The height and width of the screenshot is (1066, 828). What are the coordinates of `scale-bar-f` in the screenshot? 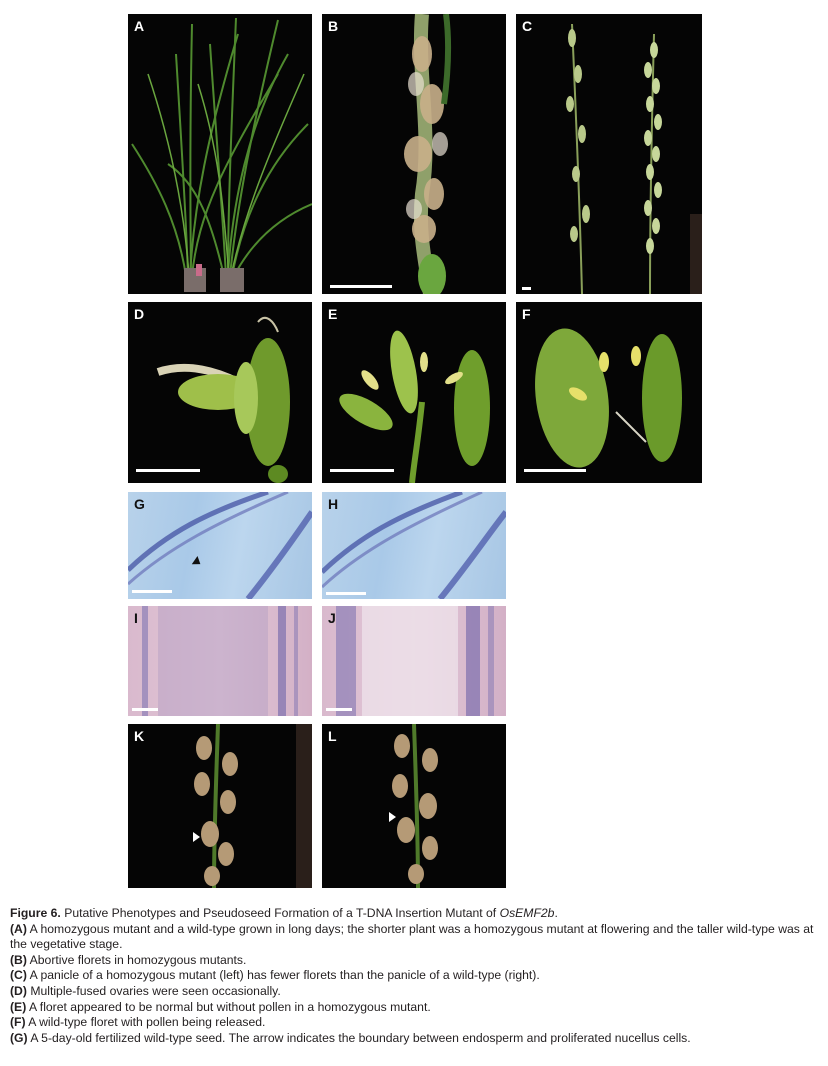 It's located at (555, 470).